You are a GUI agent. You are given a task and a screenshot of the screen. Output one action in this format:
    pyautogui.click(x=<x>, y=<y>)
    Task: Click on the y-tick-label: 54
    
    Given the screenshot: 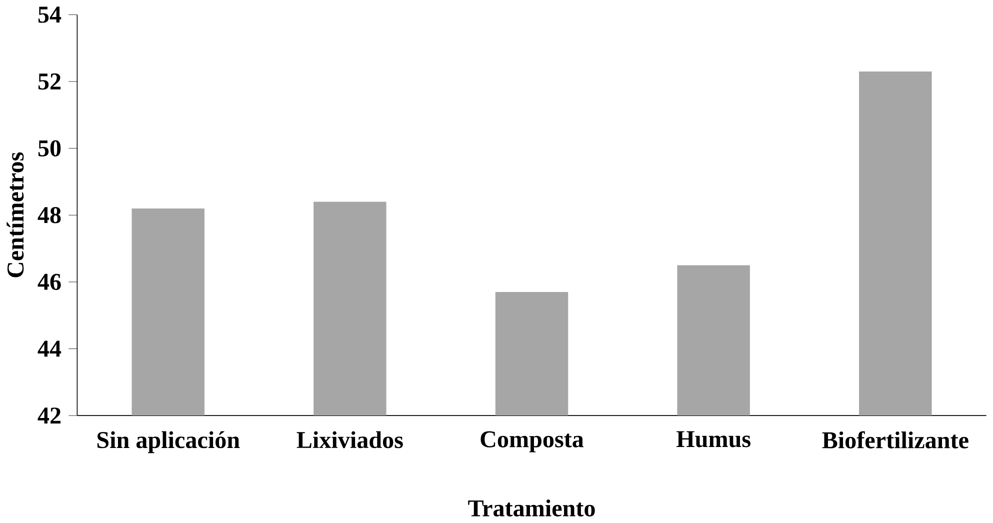 What is the action you would take?
    pyautogui.click(x=50, y=14)
    